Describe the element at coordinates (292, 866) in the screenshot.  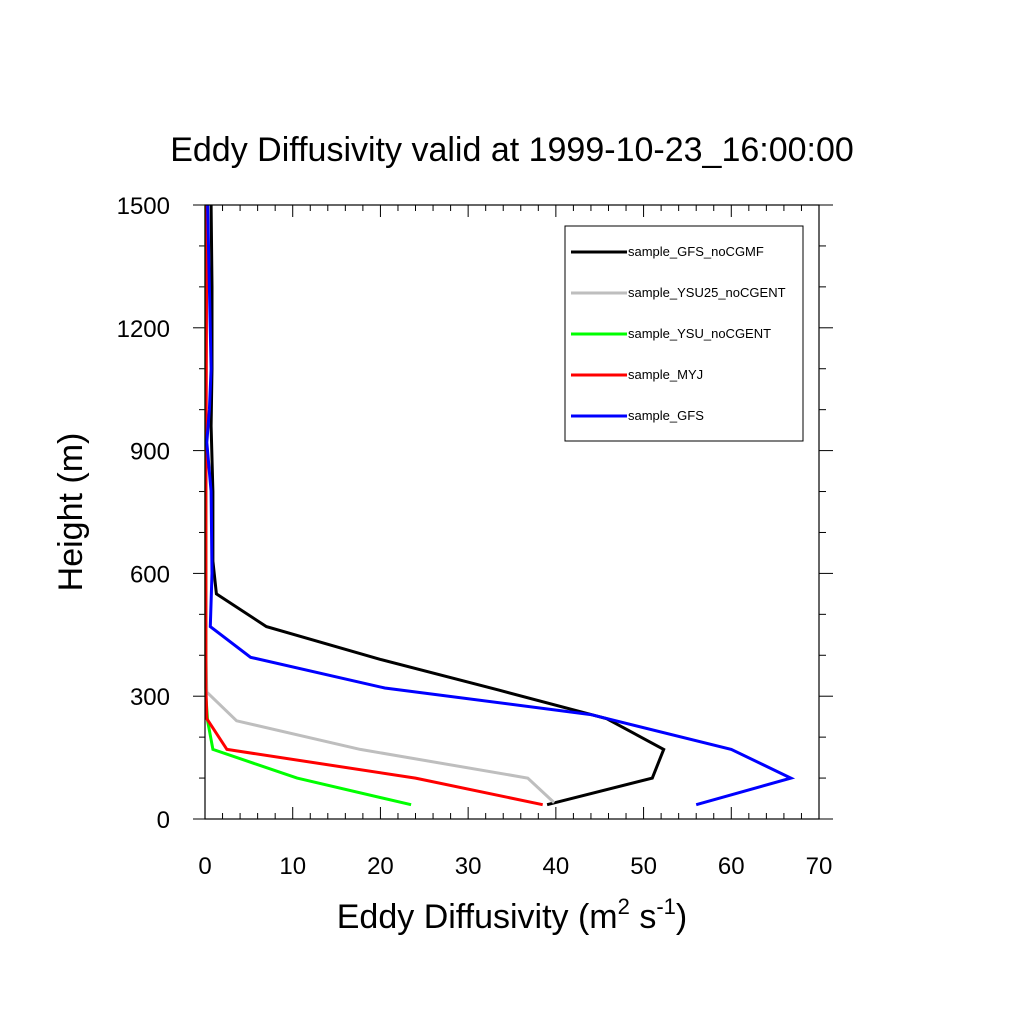
I see `x-tick-label: 10` at that location.